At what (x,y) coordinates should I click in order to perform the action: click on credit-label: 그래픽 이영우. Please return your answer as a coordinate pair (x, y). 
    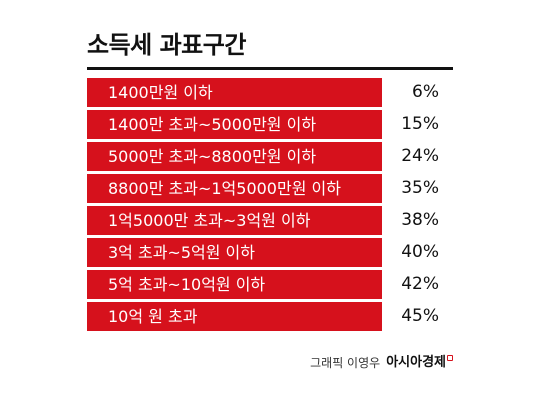
    Looking at the image, I should click on (345, 363).